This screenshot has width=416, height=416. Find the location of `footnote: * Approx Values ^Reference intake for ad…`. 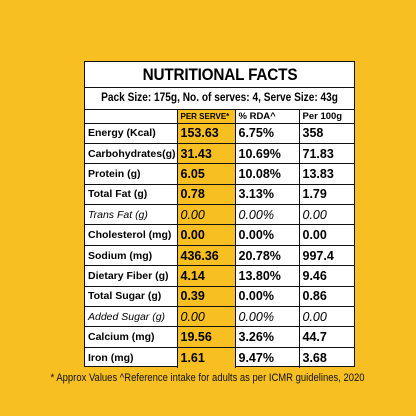

footnote: * Approx Values ^Reference intake for ad… is located at coordinates (208, 378).